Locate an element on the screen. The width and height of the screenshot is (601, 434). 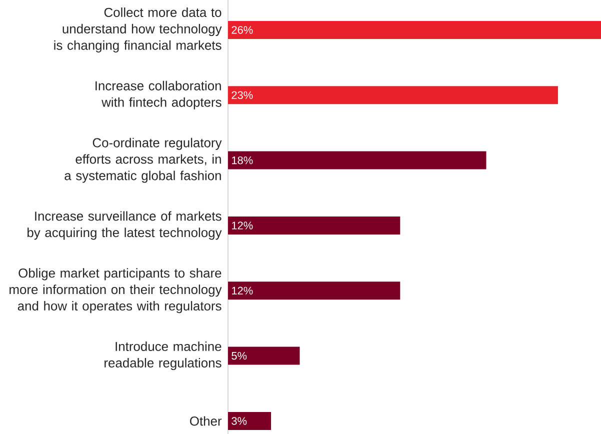
data-label: 23% is located at coordinates (242, 95).